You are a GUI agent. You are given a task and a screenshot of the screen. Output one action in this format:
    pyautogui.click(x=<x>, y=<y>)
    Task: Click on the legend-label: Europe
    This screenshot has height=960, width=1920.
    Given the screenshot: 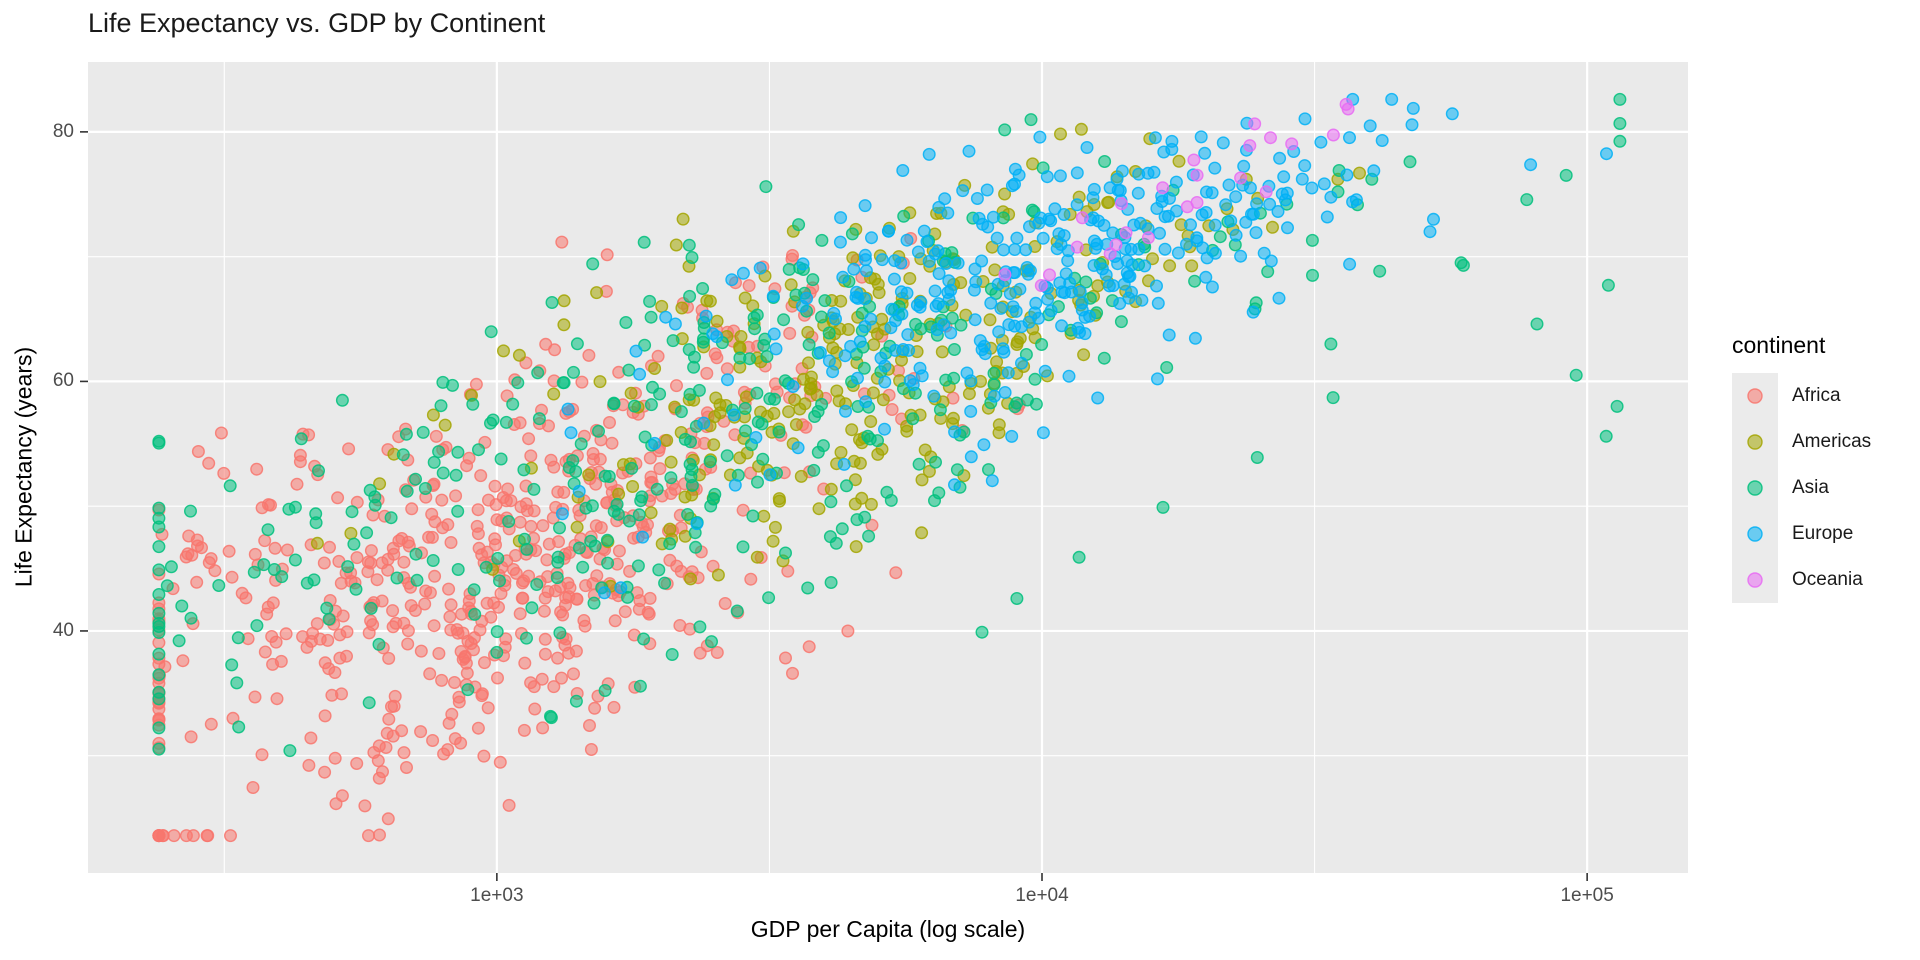 What is the action you would take?
    pyautogui.click(x=1823, y=533)
    